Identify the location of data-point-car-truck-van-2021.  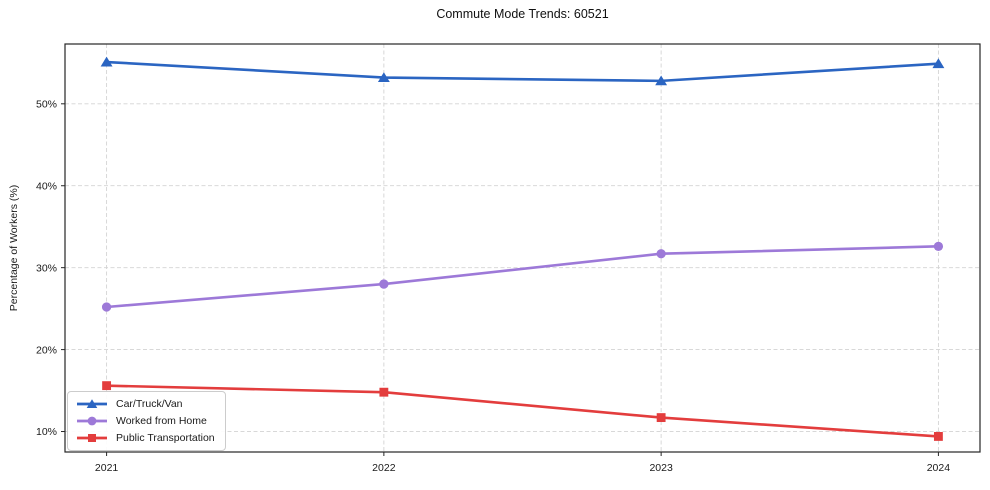
(106, 61).